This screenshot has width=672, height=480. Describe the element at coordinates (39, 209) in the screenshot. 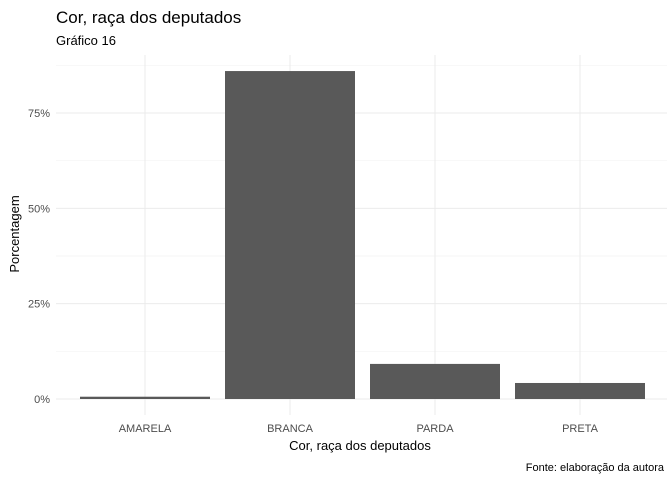

I see `y-tick-label: 50%` at that location.